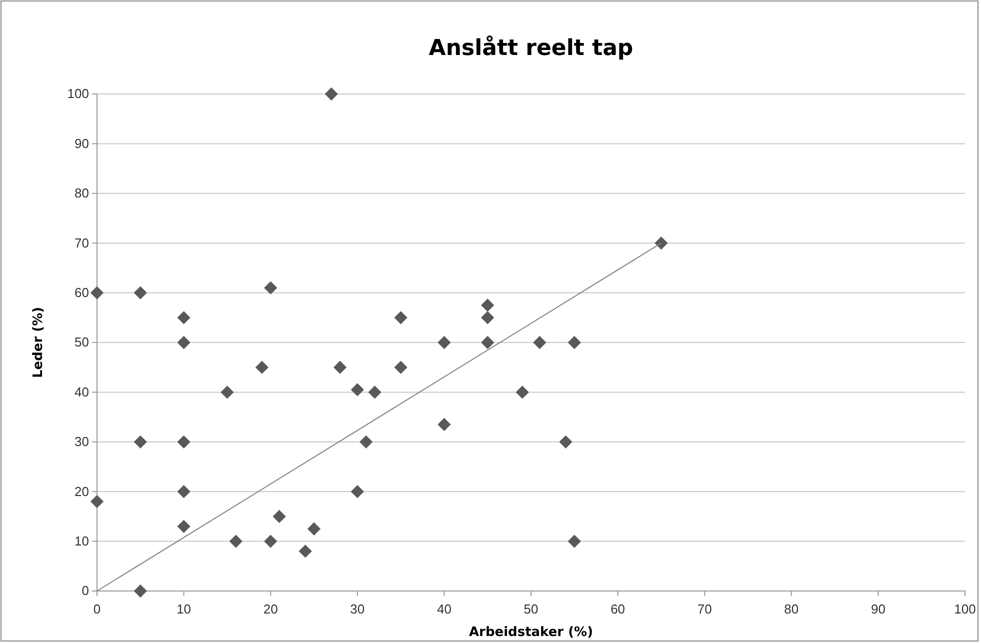 The width and height of the screenshot is (981, 643). Describe the element at coordinates (270, 608) in the screenshot. I see `x-tick-label: 20` at that location.